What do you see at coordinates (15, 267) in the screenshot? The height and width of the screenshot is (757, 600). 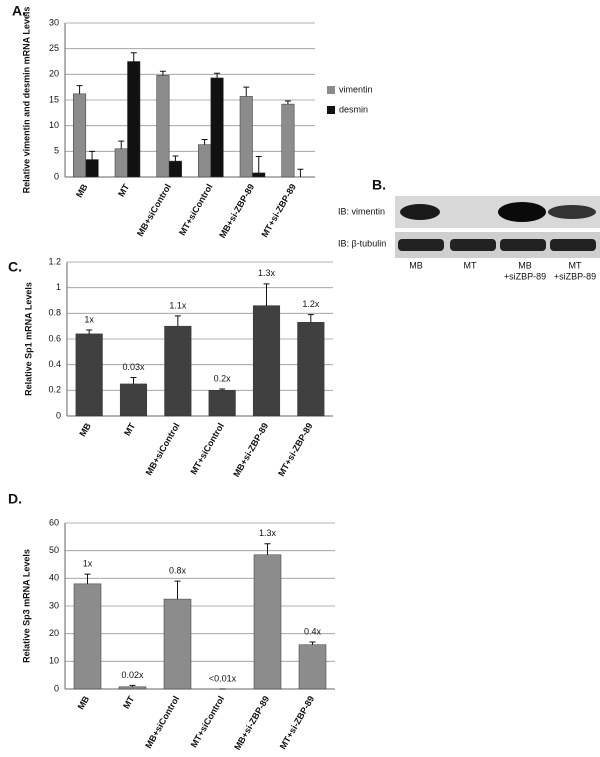 I see `panel-label: C.` at bounding box center [15, 267].